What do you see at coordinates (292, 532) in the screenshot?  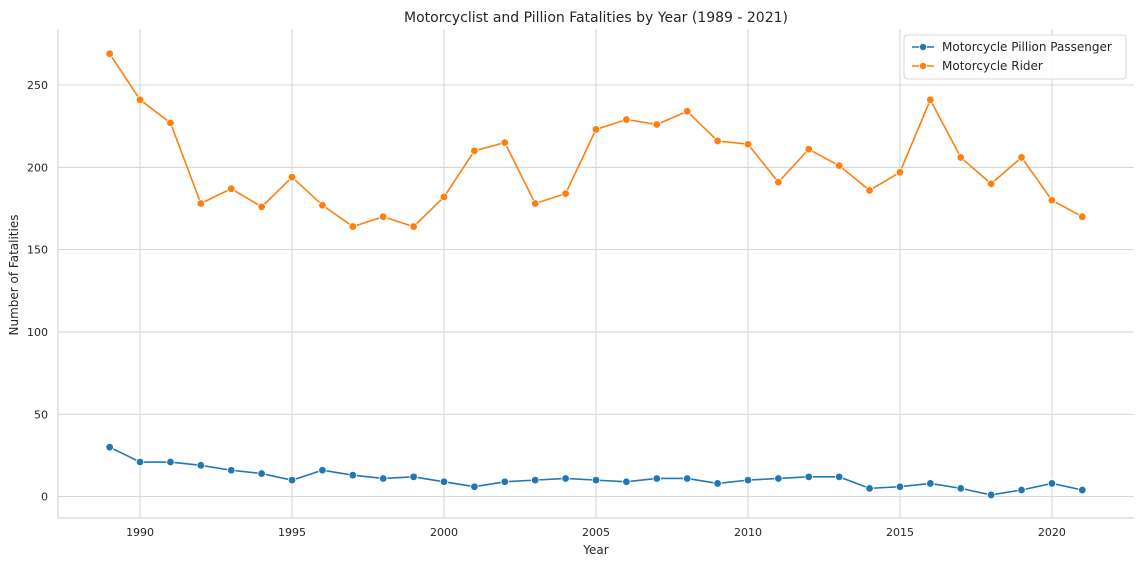 I see `x-tick-label: 1995` at bounding box center [292, 532].